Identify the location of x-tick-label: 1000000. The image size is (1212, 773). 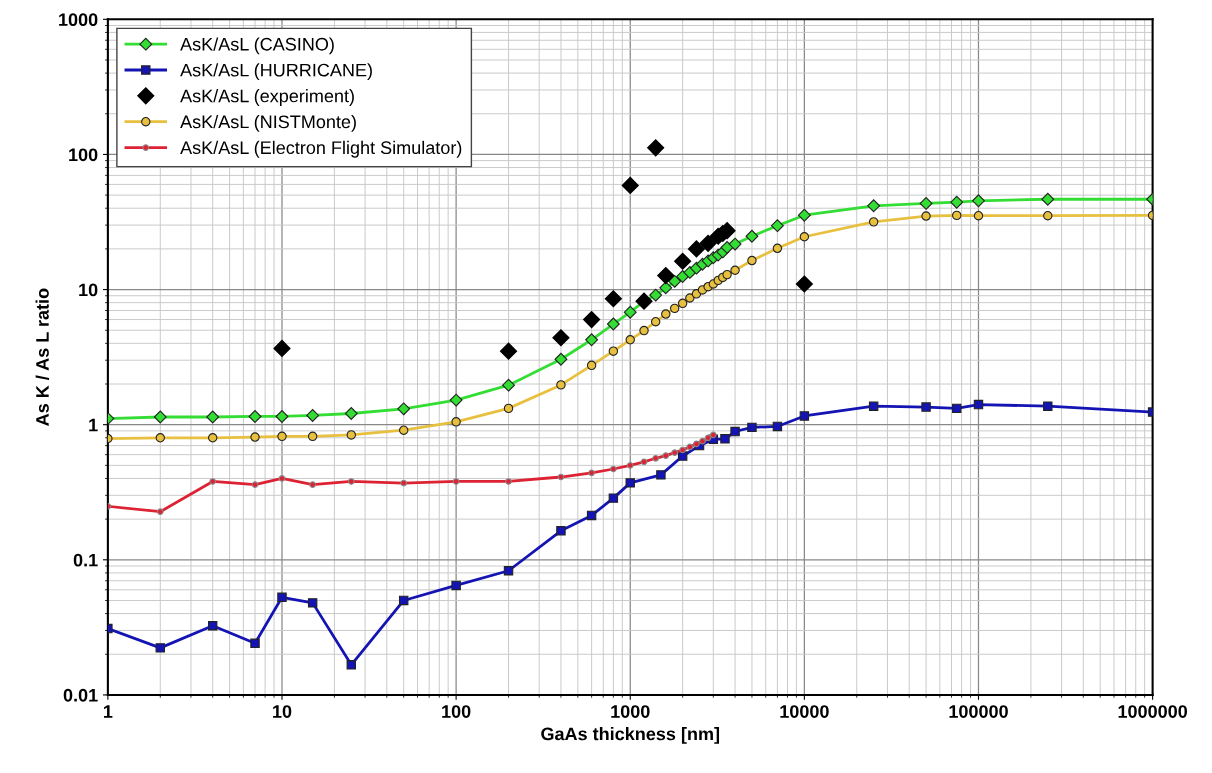
(1153, 711).